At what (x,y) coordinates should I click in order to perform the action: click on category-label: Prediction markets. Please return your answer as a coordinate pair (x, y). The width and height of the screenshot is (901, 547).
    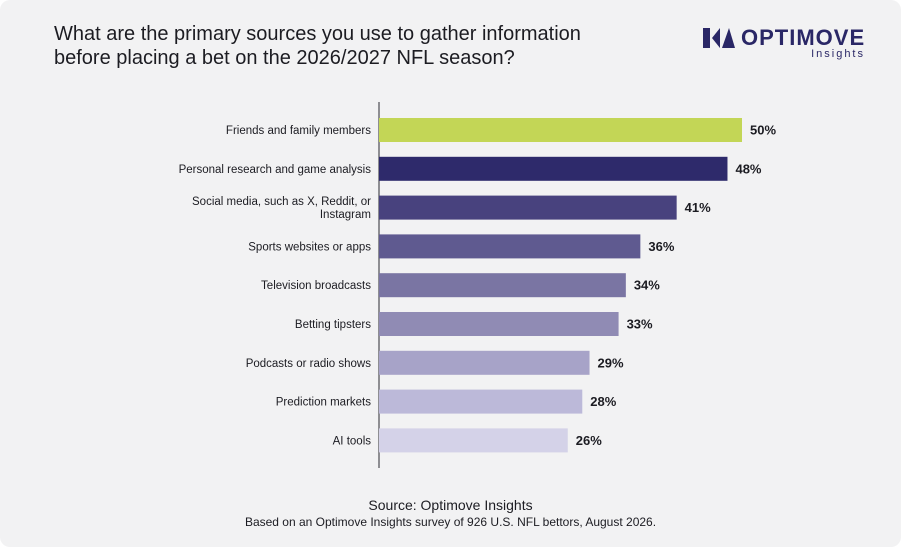
    Looking at the image, I should click on (323, 403).